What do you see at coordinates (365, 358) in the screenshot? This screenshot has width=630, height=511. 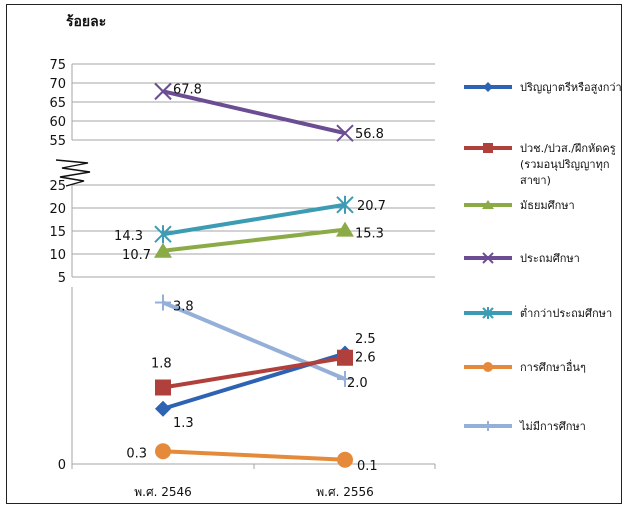 I see `data-label: 2.6` at bounding box center [365, 358].